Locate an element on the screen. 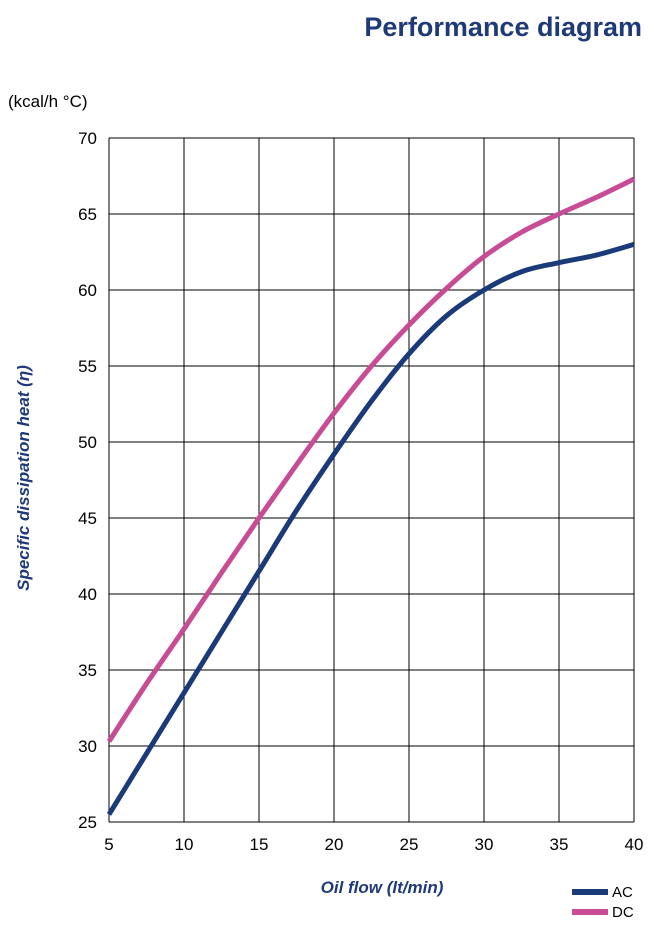 This screenshot has height=927, width=654. y-tick-label: 70 is located at coordinates (87, 138).